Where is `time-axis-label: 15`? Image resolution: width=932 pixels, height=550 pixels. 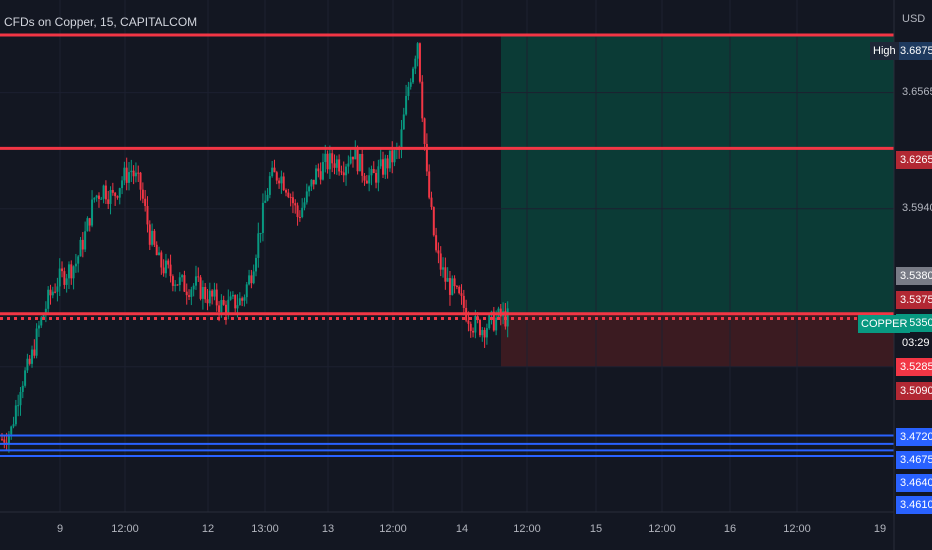 time-axis-label: 15 is located at coordinates (596, 529).